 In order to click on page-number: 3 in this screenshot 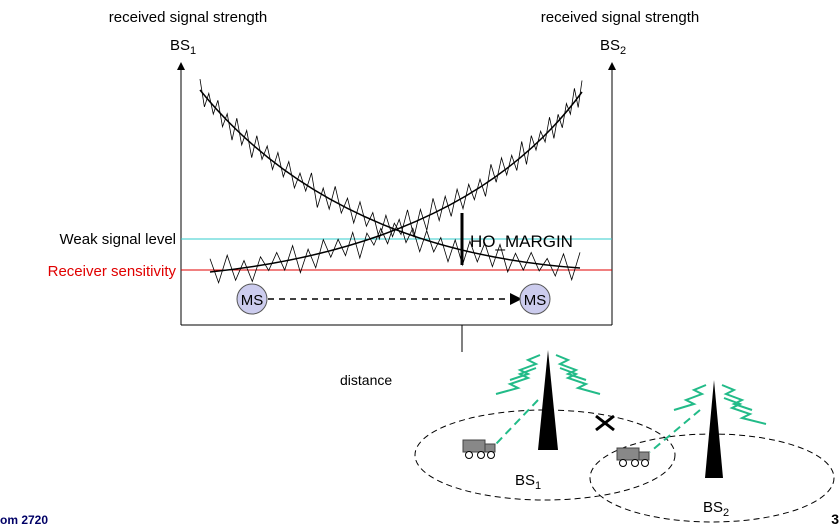, I will do `click(835, 519)`.